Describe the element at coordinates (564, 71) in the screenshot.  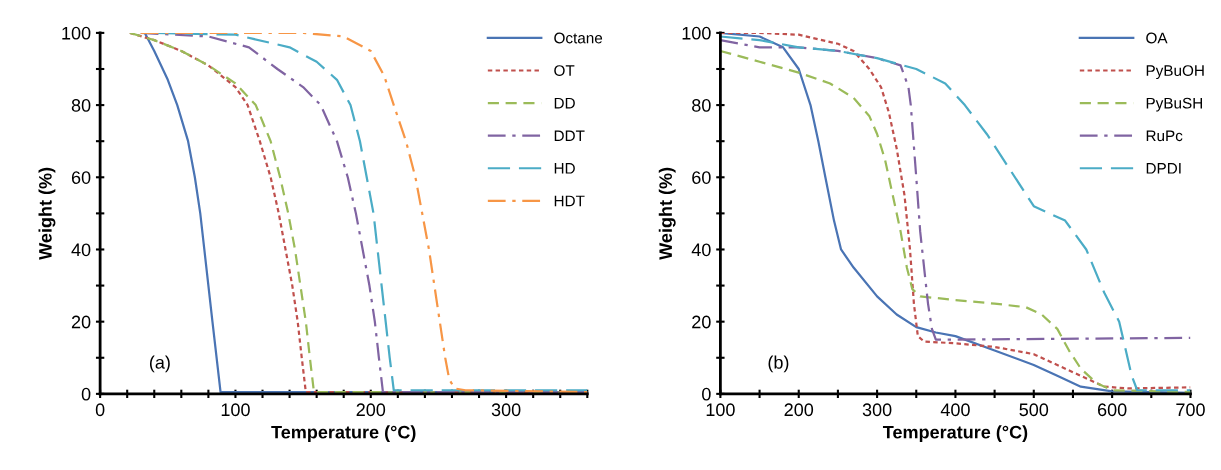
I see `legend-label: OT` at that location.